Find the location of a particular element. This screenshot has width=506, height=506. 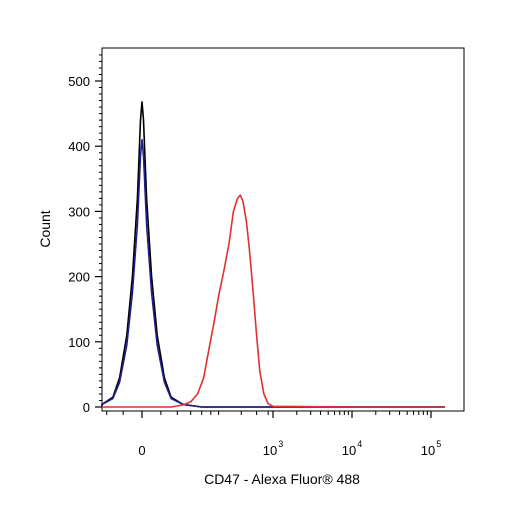

x-tick-exponent: 4 is located at coordinates (359, 444).